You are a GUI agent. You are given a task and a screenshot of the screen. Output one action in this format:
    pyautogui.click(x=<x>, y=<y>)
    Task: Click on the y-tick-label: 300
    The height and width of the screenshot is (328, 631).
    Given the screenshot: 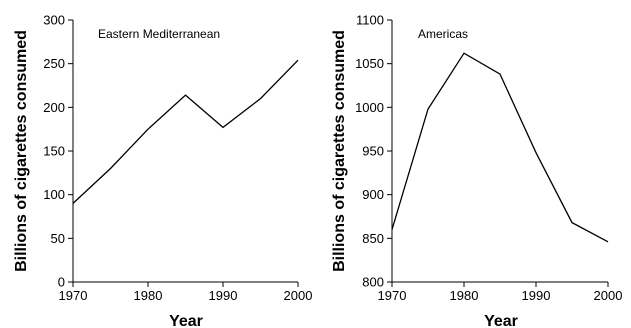 What is the action you would take?
    pyautogui.click(x=54, y=20)
    